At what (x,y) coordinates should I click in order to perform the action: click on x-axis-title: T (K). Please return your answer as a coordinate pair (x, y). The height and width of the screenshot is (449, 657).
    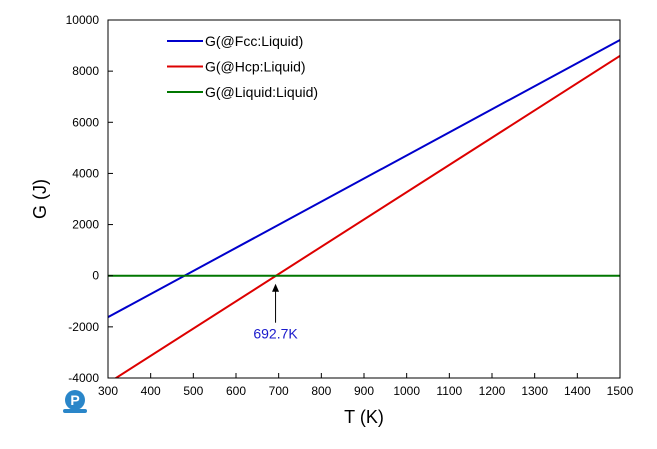
    Looking at the image, I should click on (364, 417).